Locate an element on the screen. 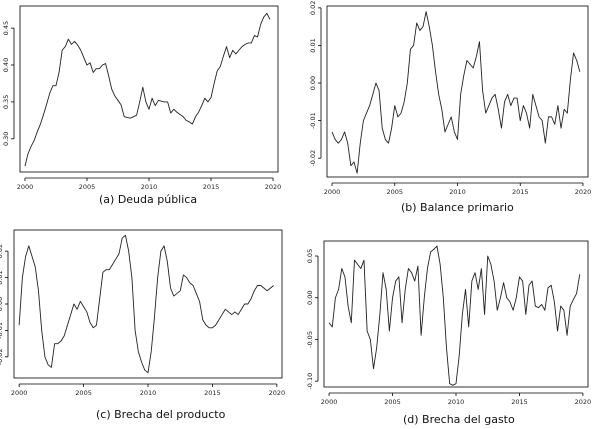  caption-brecha-gasto: (d) Brecha del gasto is located at coordinates (459, 419).